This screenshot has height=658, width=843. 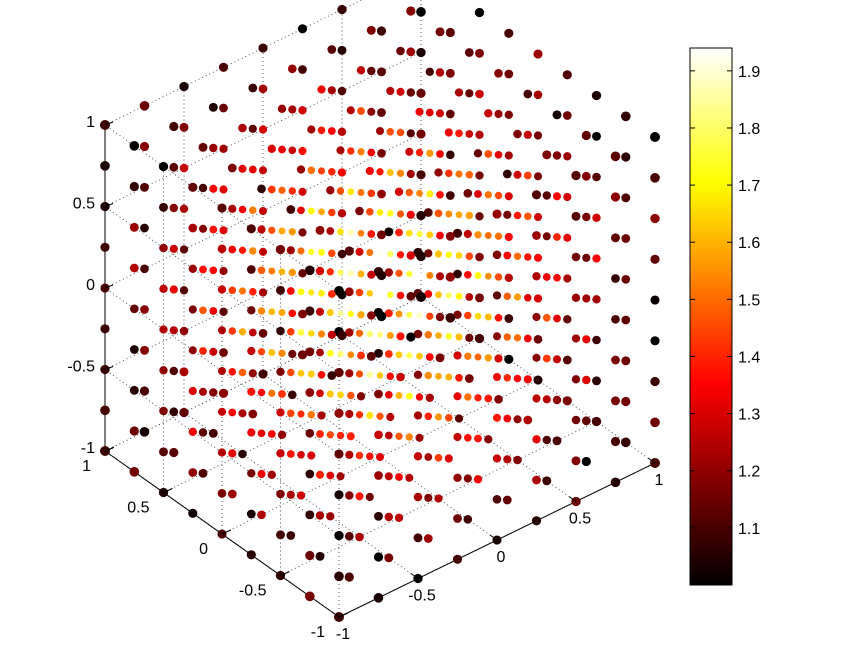 I want to click on x-tick-label: 1, so click(x=659, y=480).